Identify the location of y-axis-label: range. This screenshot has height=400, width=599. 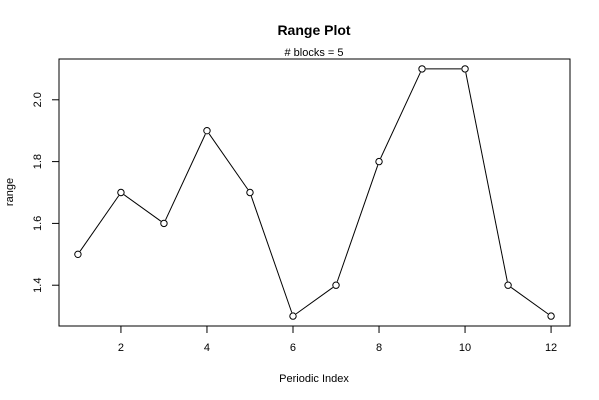
(10, 192).